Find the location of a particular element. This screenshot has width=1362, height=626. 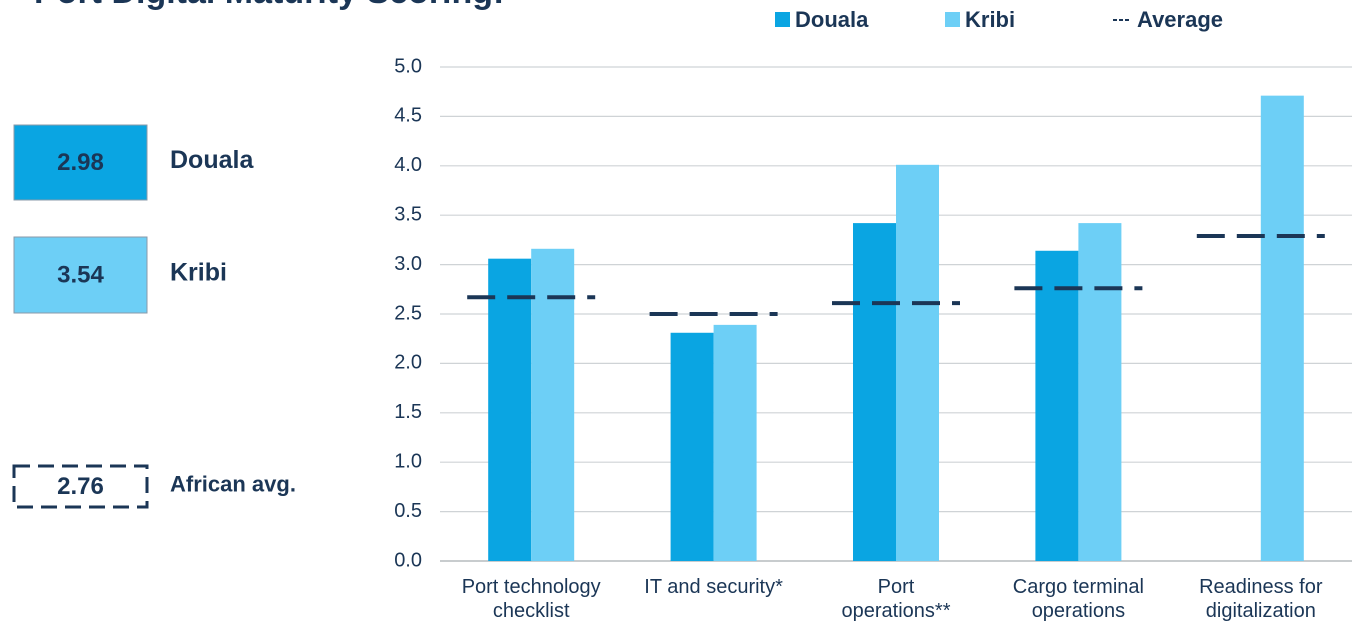

legend-label: Average is located at coordinates (1180, 19).